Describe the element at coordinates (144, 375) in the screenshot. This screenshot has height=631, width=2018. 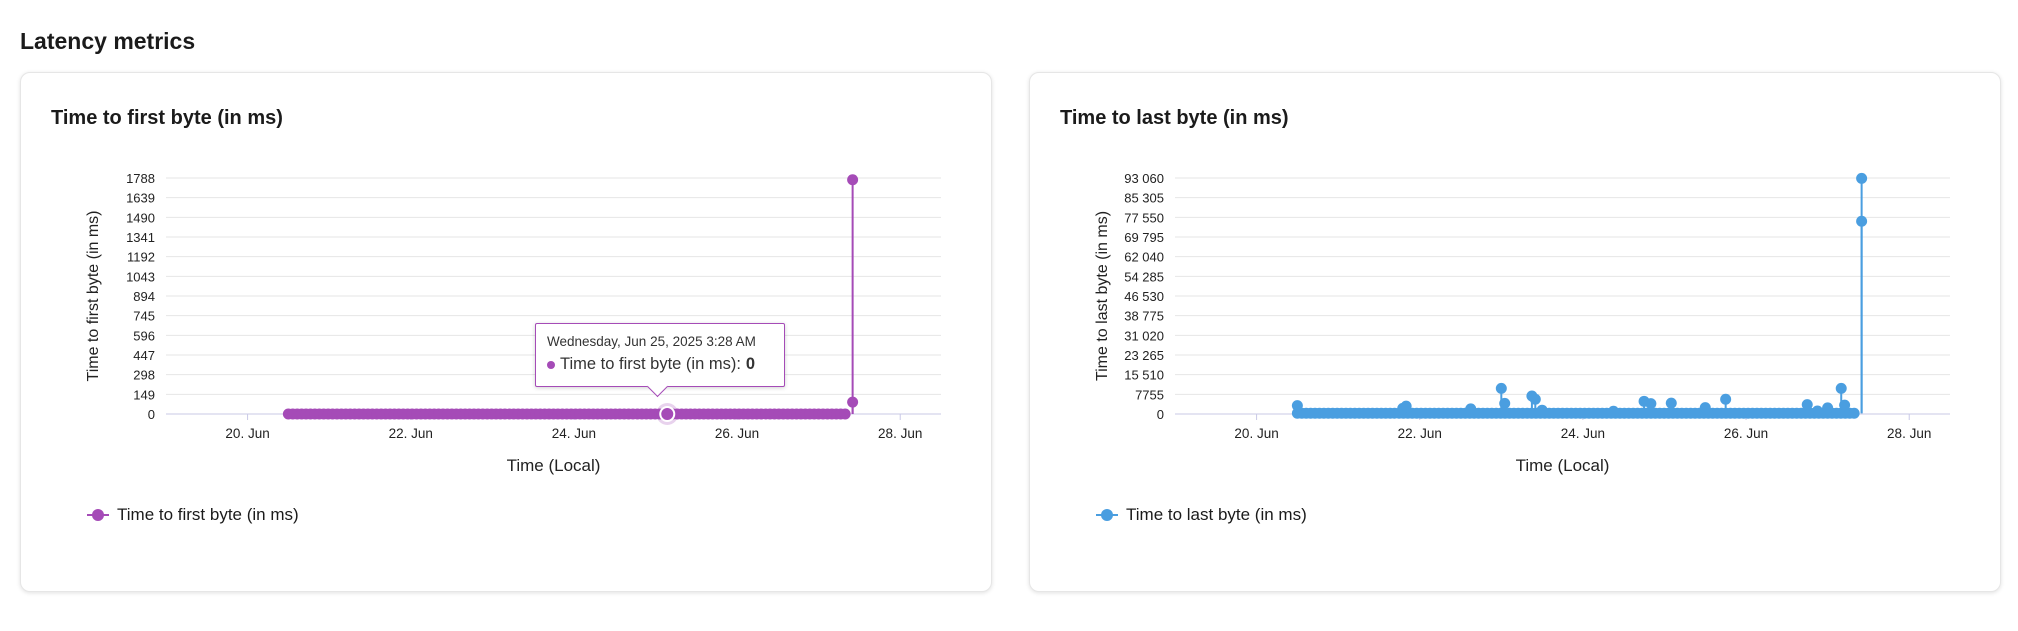
I see `y-tick-label: 298` at that location.